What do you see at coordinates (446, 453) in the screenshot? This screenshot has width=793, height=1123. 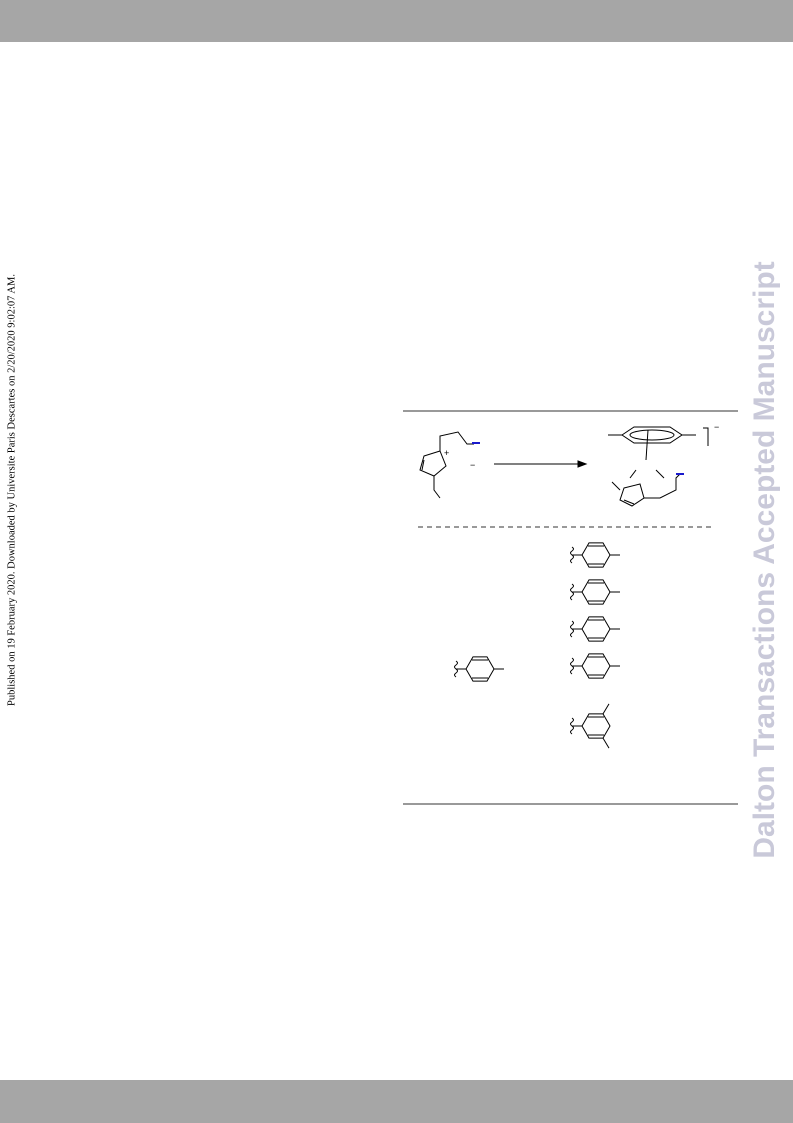 I see `charge: +` at bounding box center [446, 453].